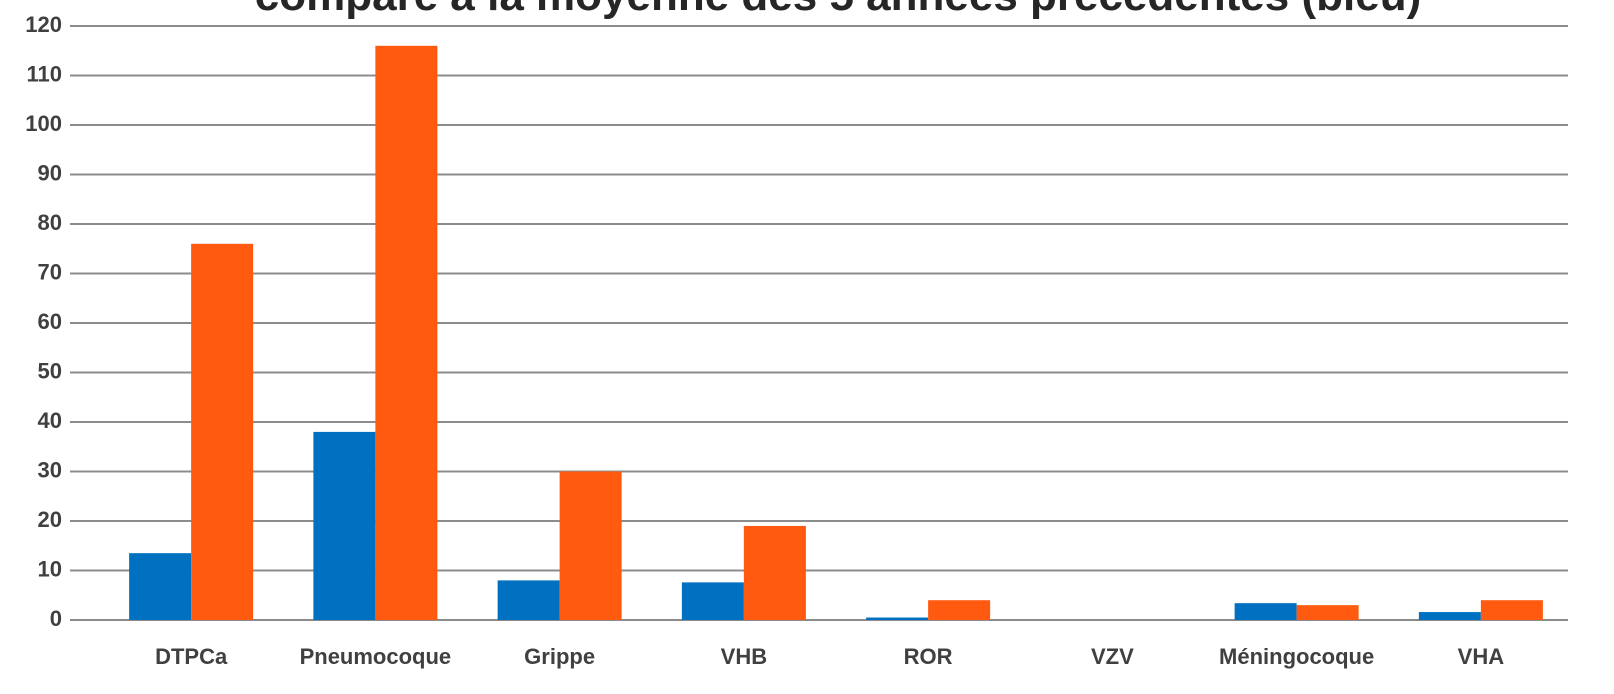 Image resolution: width=1614 pixels, height=694 pixels. I want to click on y-tick-label: 110, so click(45, 73).